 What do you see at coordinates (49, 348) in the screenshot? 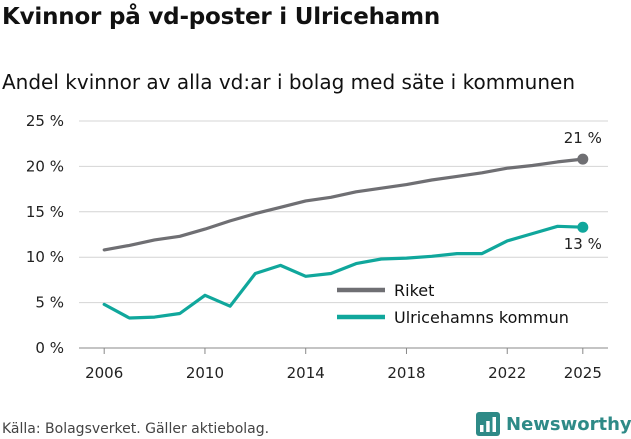
I see `y-tick-label: 0 %` at bounding box center [49, 348].